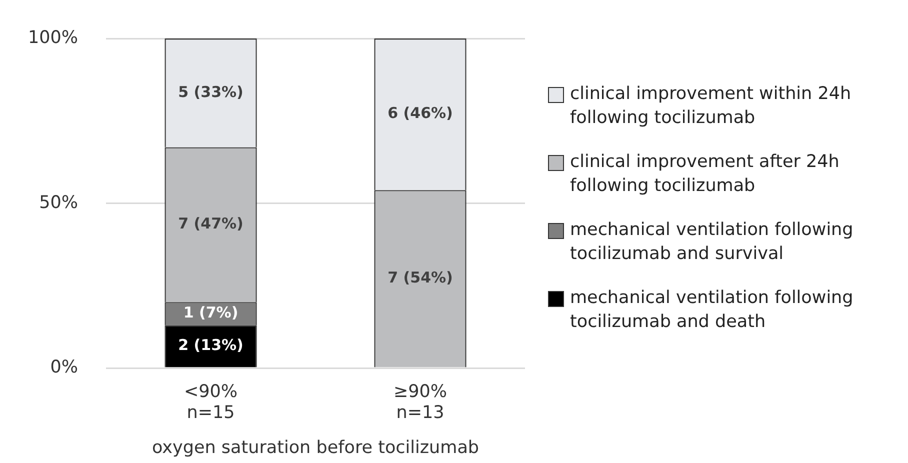 This screenshot has height=463, width=908. I want to click on data-label: 6 (46%), so click(420, 113).